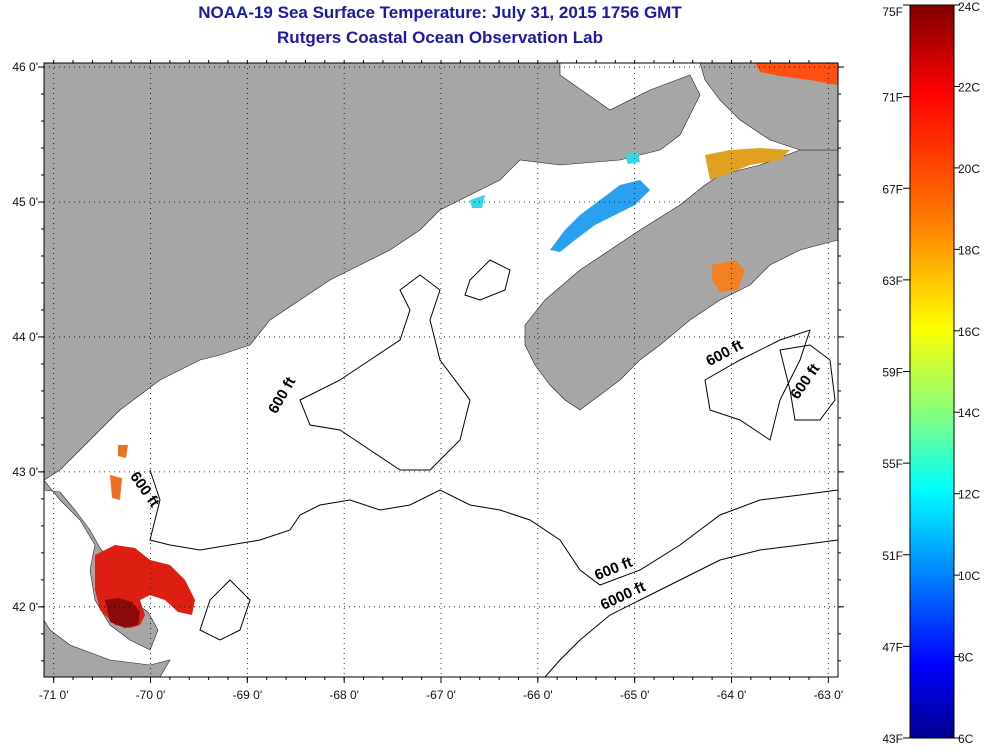  Describe the element at coordinates (796, 74) in the screenshot. I see `sst-ne-corner` at that location.